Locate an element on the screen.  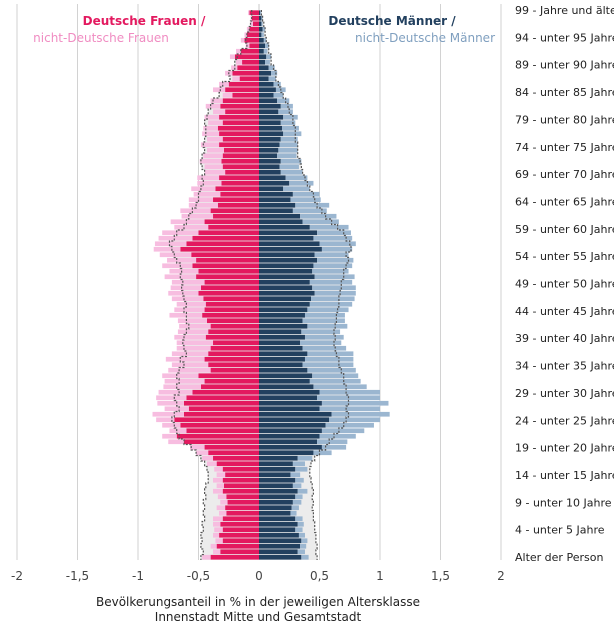
age-label: 49 - unter 50 Jahre is located at coordinates (564, 284).